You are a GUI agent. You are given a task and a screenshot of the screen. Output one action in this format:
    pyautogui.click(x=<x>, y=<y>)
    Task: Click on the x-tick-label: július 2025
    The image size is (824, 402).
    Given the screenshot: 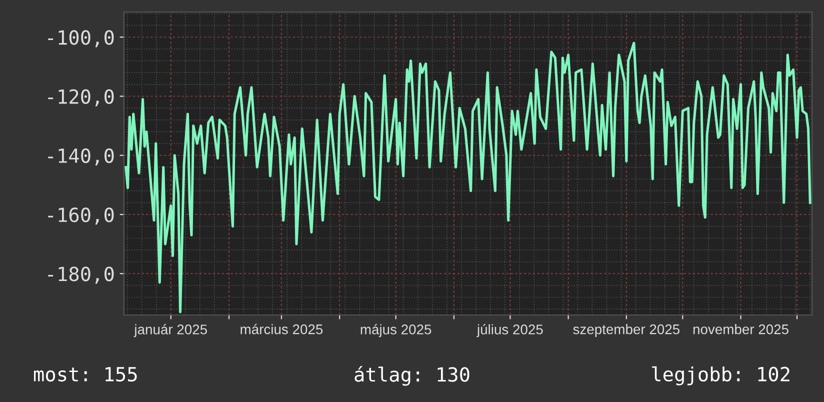 What is the action you would take?
    pyautogui.click(x=509, y=331)
    